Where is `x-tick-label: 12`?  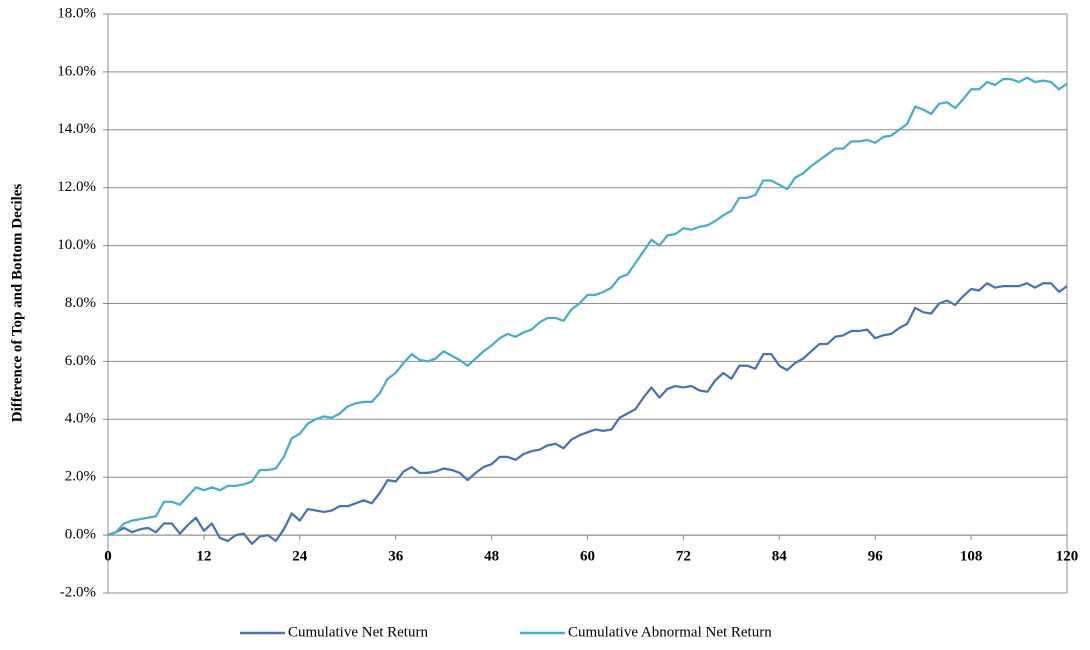
x-tick-label: 12 is located at coordinates (203, 557).